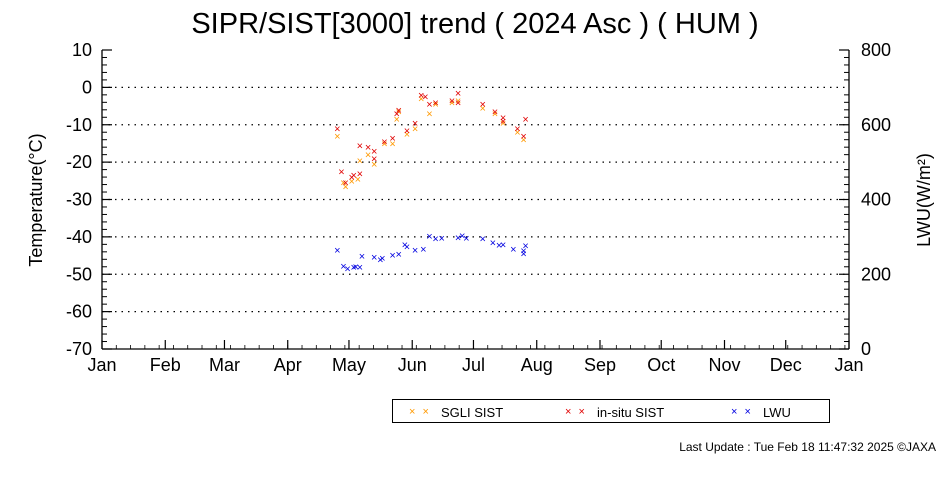 The width and height of the screenshot is (950, 480). Describe the element at coordinates (224, 365) in the screenshot. I see `x-tick-label: Mar` at that location.